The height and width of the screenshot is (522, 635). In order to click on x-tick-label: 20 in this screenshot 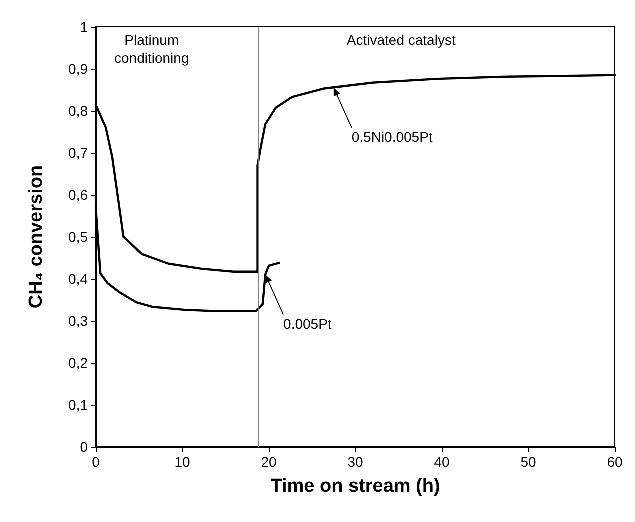, I will do `click(269, 462)`.